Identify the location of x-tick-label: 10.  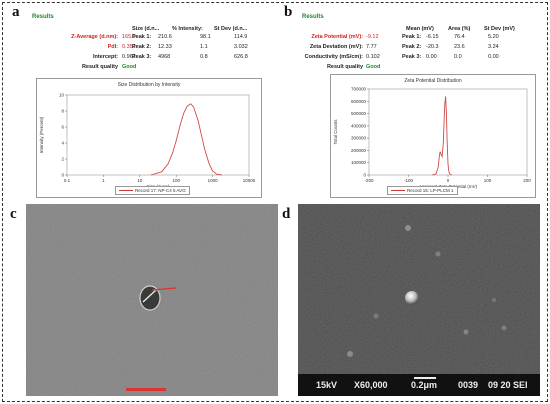
(140, 180).